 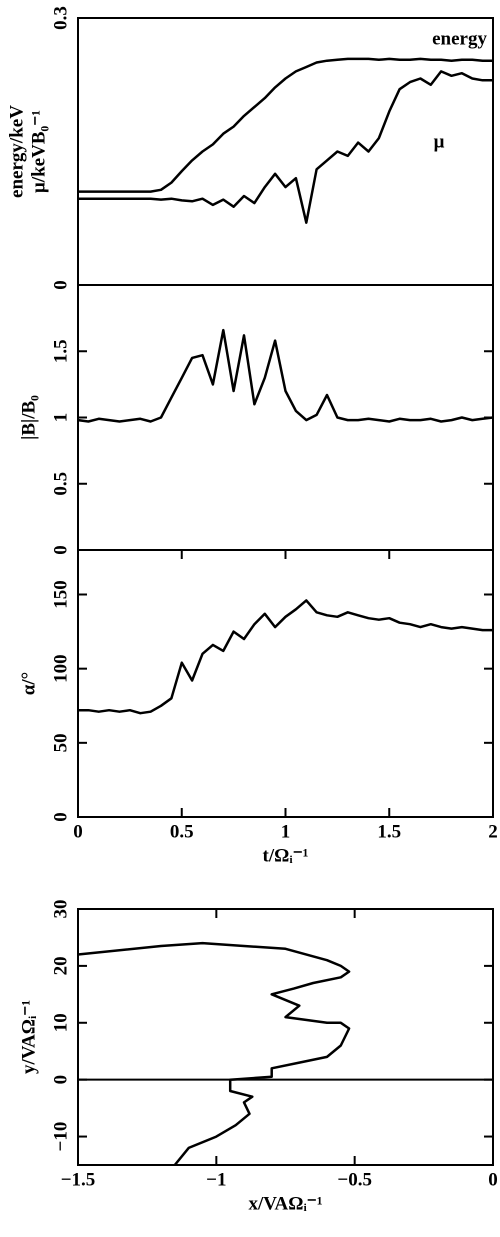 I want to click on y-tick-label: 0.5, so click(x=60, y=484).